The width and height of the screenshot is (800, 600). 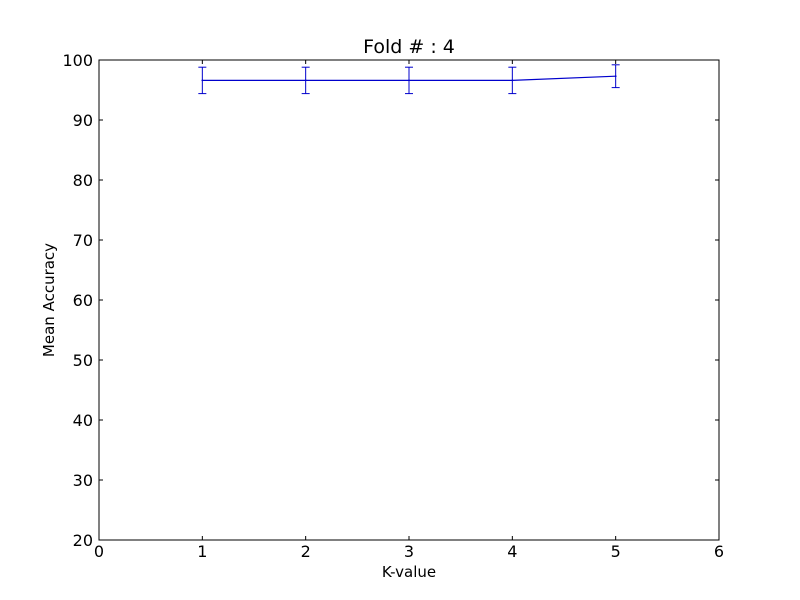 I want to click on y-tick-label: 60, so click(x=83, y=300).